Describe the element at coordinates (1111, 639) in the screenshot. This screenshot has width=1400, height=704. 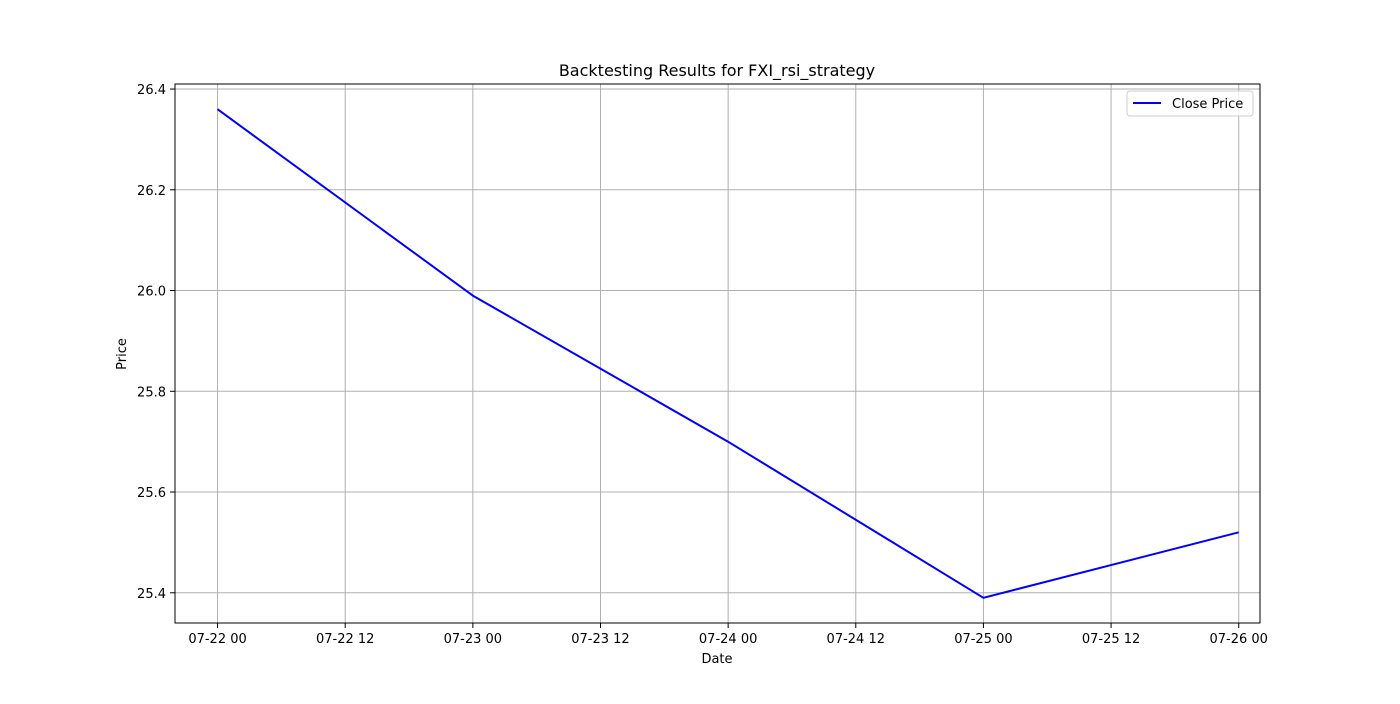
I see `x-tick-label: 07-25 12` at that location.